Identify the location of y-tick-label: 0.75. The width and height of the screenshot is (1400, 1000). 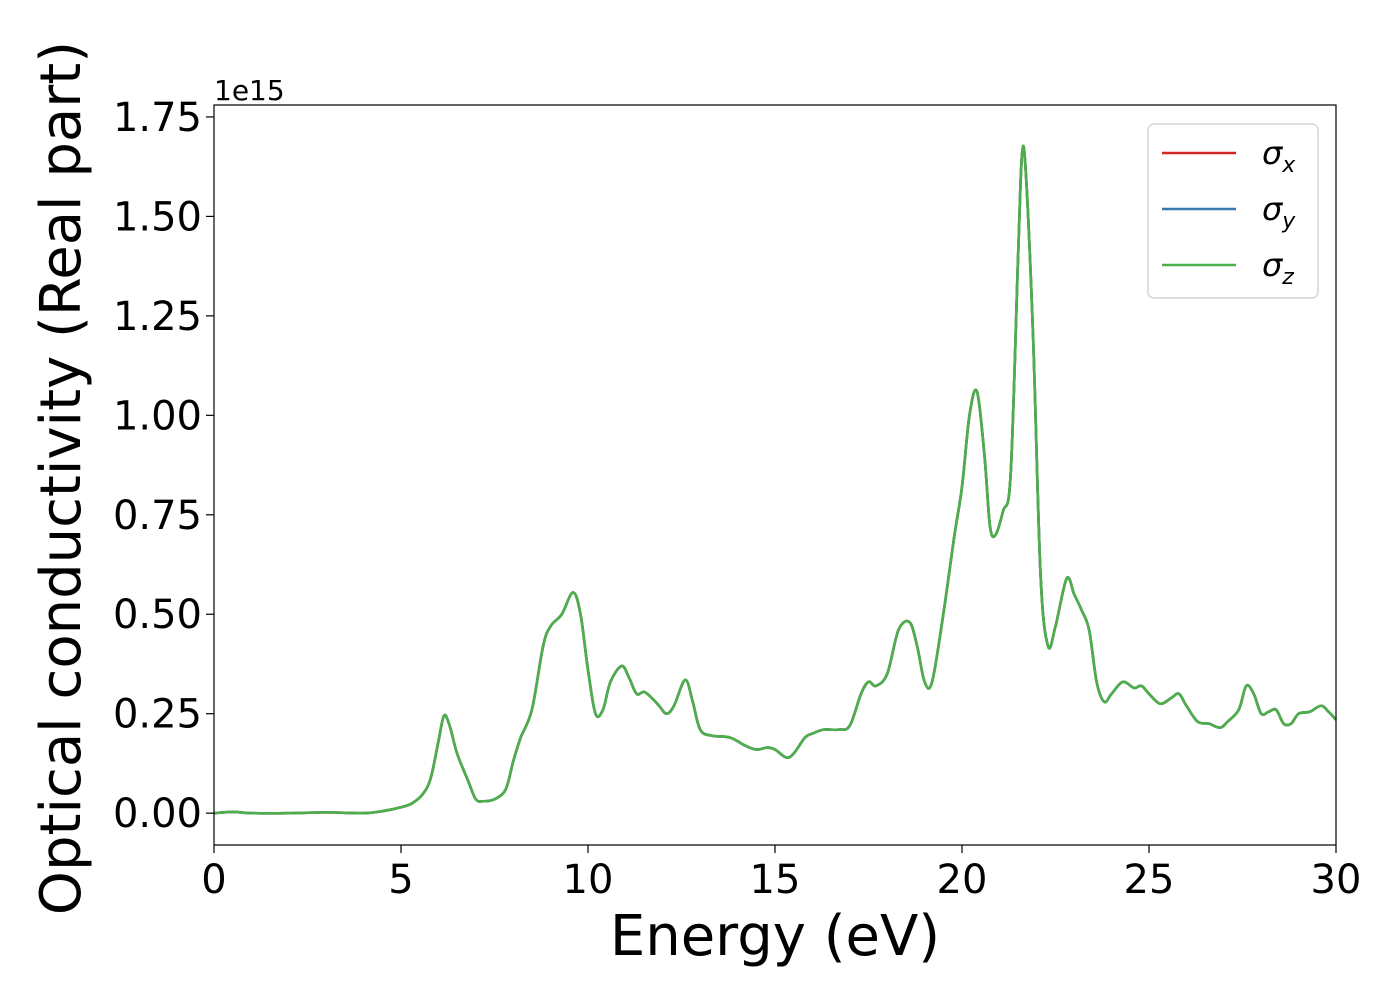
(157, 516).